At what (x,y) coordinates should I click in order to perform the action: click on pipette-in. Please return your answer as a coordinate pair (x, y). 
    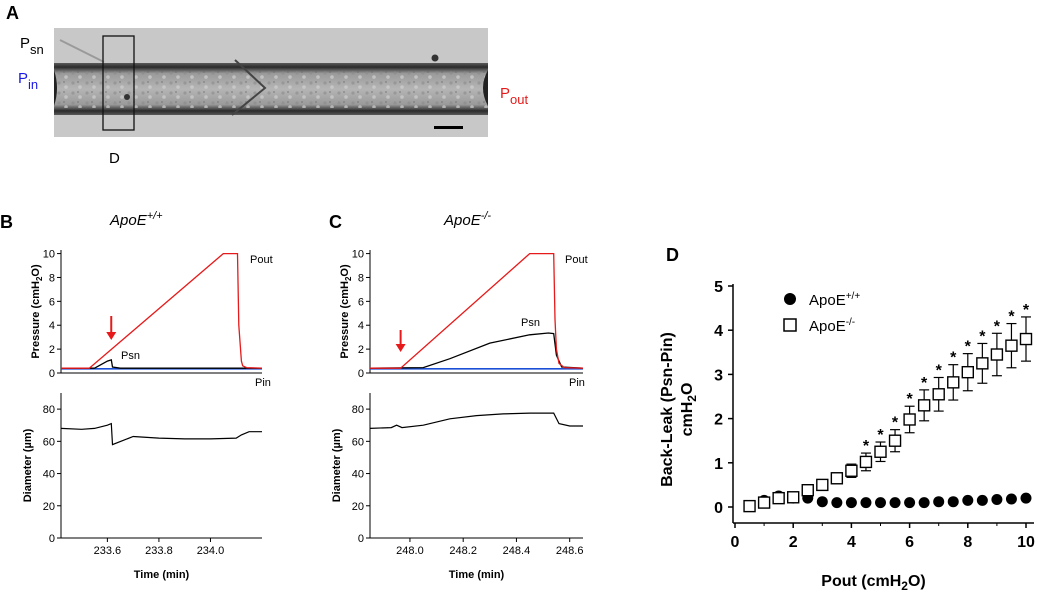
    Looking at the image, I should click on (55, 88).